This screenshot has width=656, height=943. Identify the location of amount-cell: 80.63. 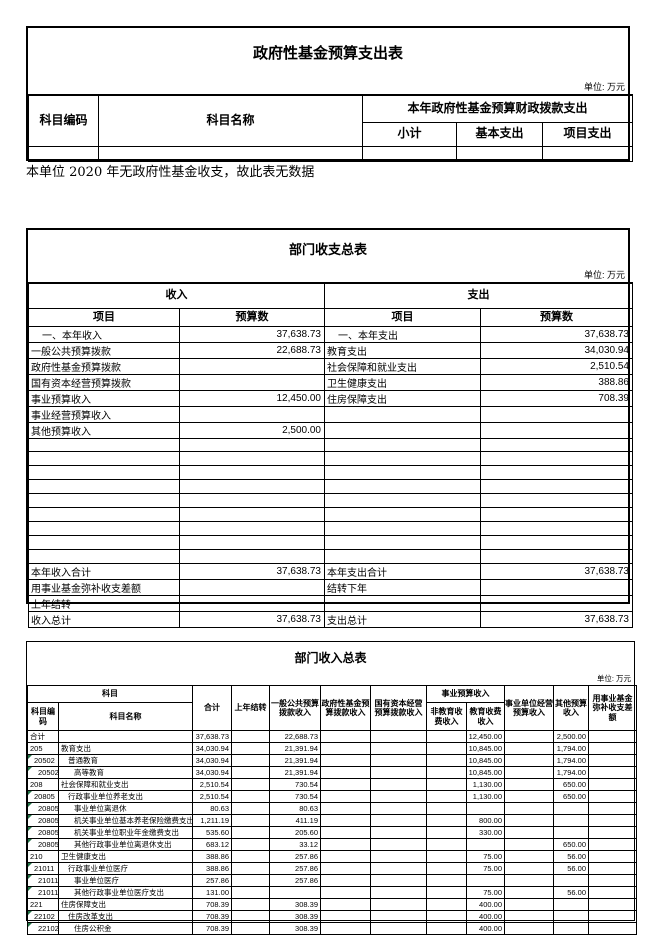
(212, 808).